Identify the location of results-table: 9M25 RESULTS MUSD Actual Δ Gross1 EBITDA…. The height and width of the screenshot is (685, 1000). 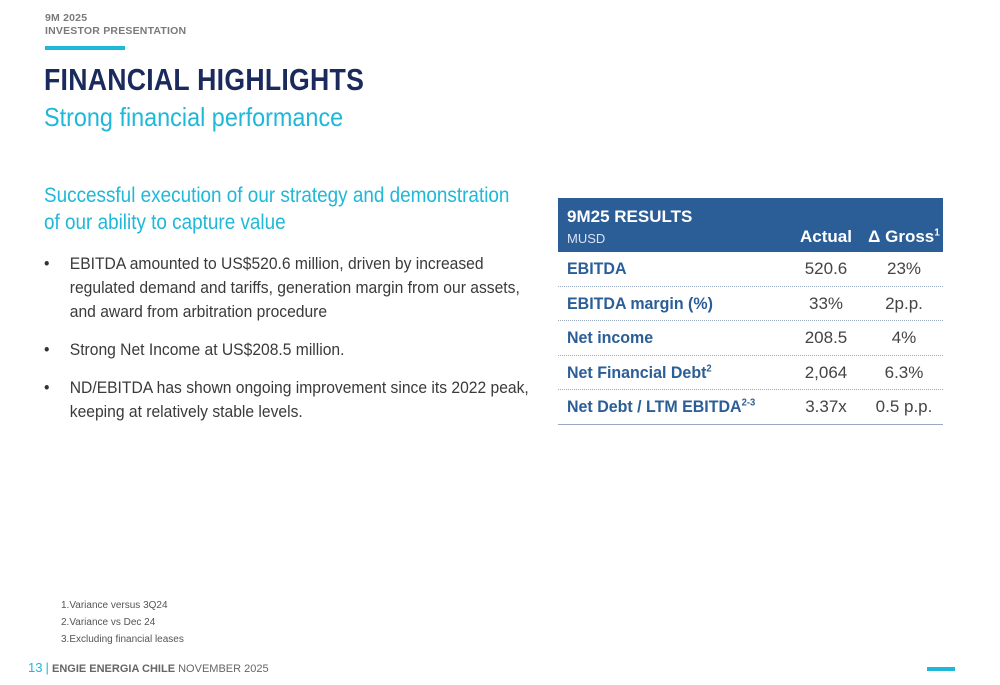
(750, 311).